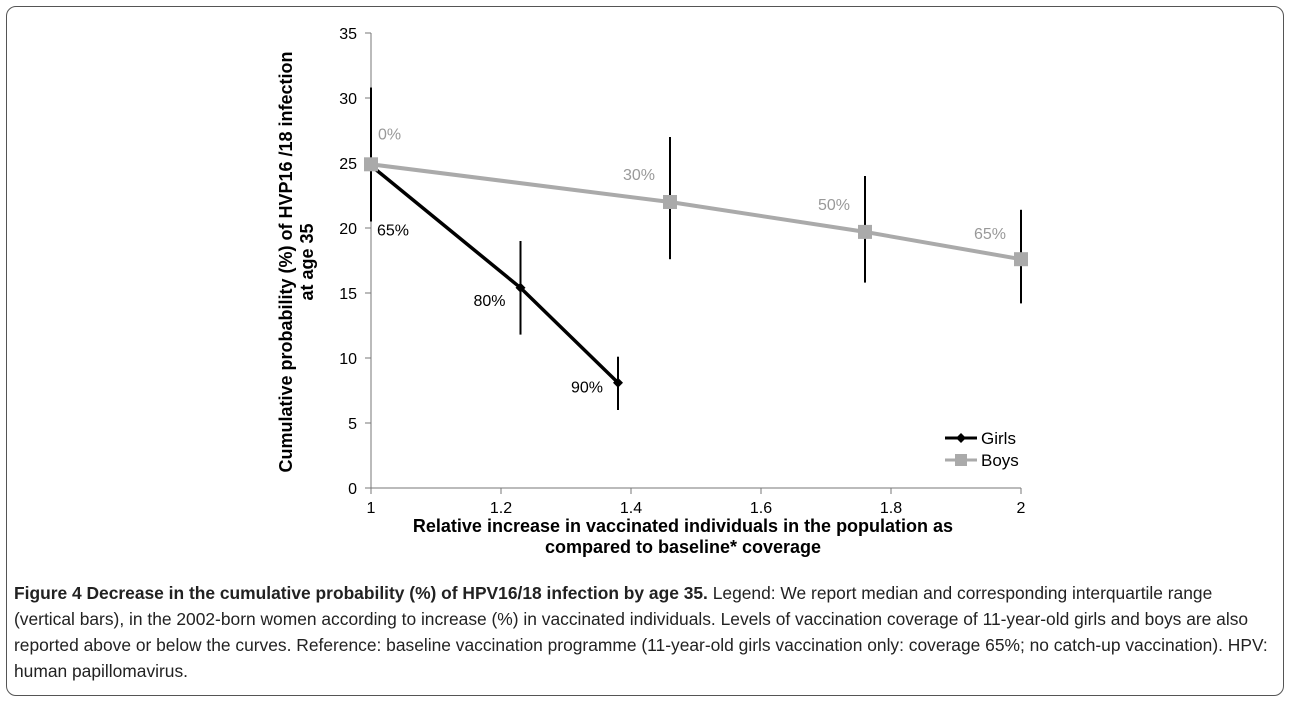 The width and height of the screenshot is (1290, 702). I want to click on y-tick-label: 35, so click(348, 34).